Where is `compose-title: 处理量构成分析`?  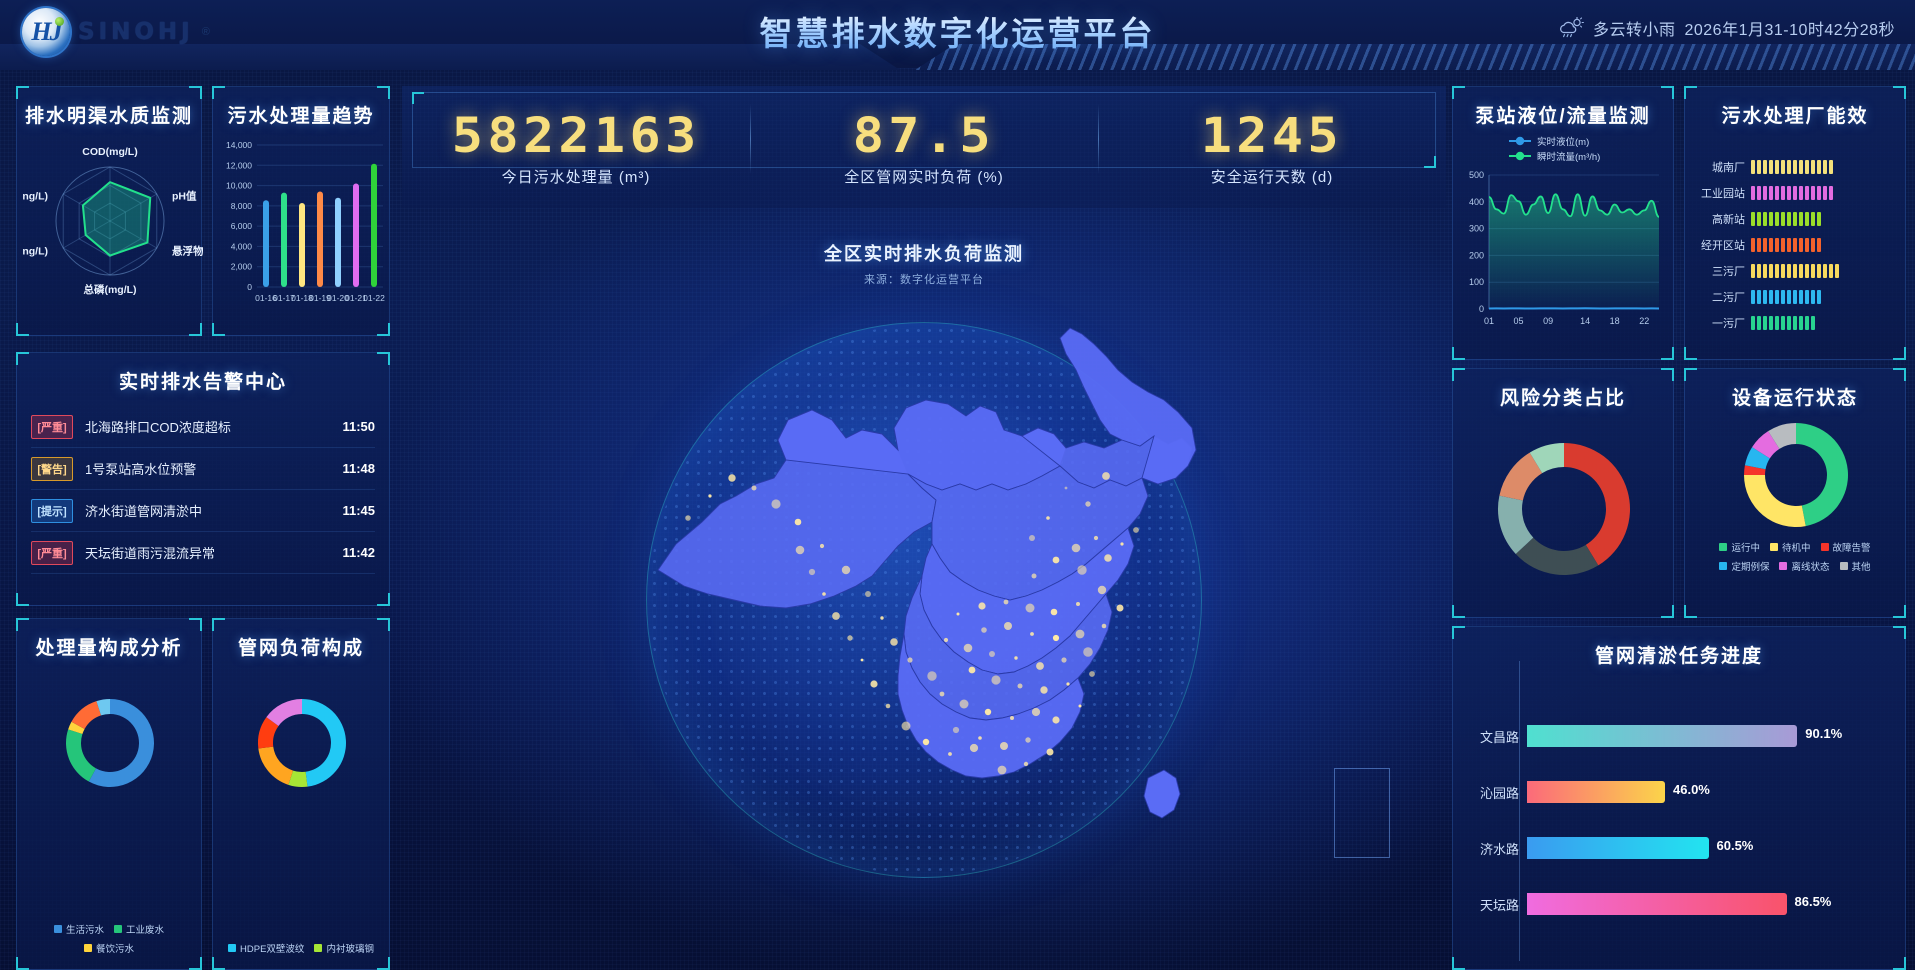 compose-title: 处理量构成分析 is located at coordinates (109, 648).